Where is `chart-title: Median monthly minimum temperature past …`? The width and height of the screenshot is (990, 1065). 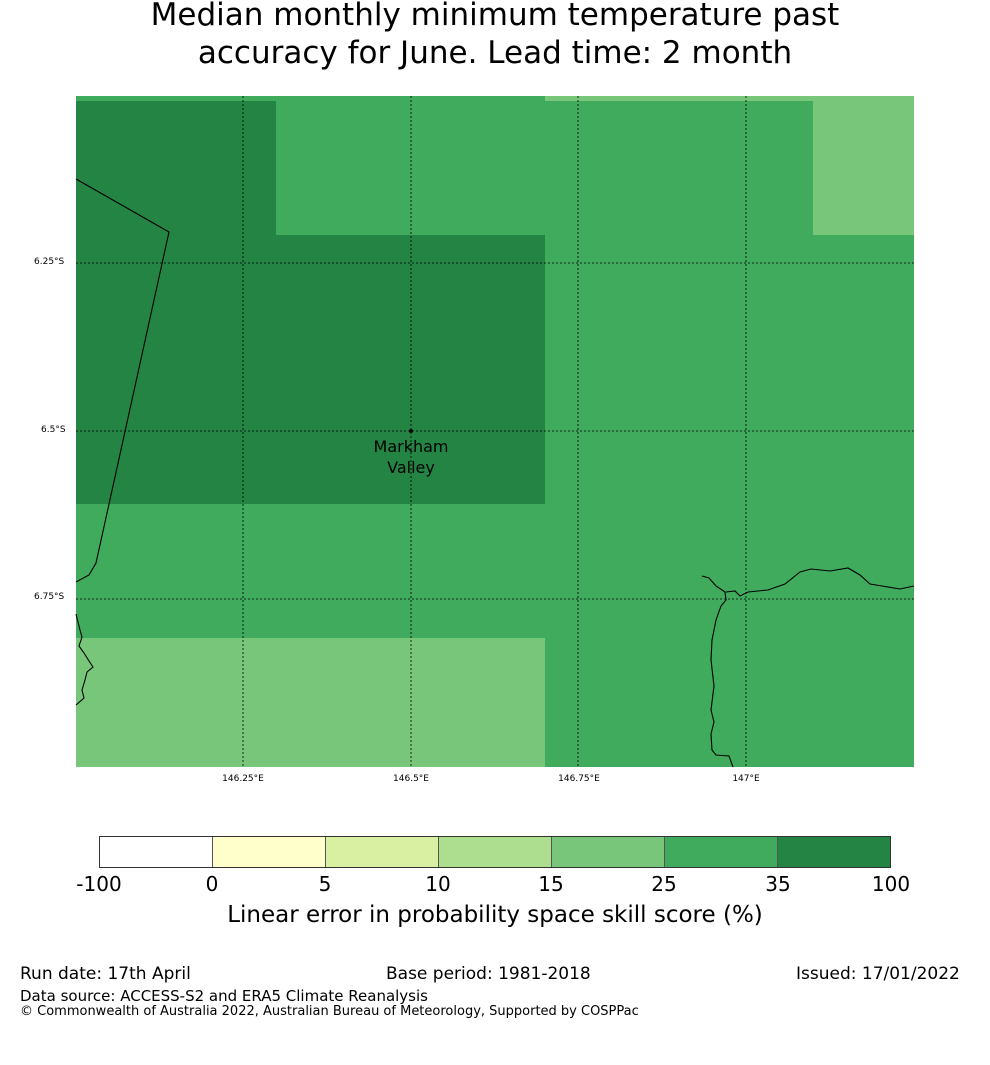
chart-title: Median monthly minimum temperature past … is located at coordinates (495, 36).